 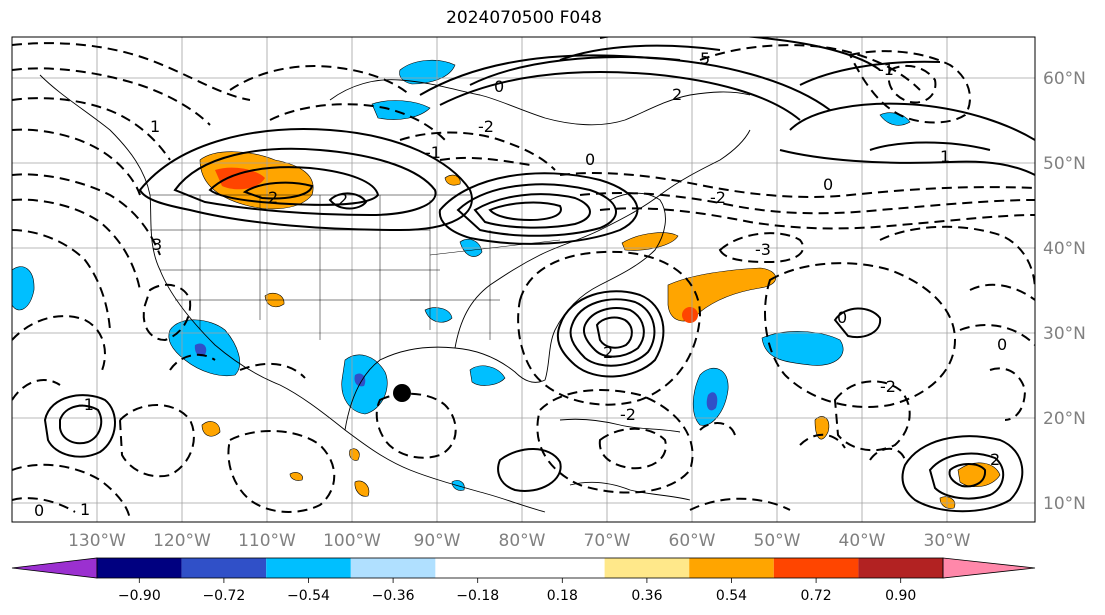 I want to click on lon-label: 110°W, so click(x=267, y=541).